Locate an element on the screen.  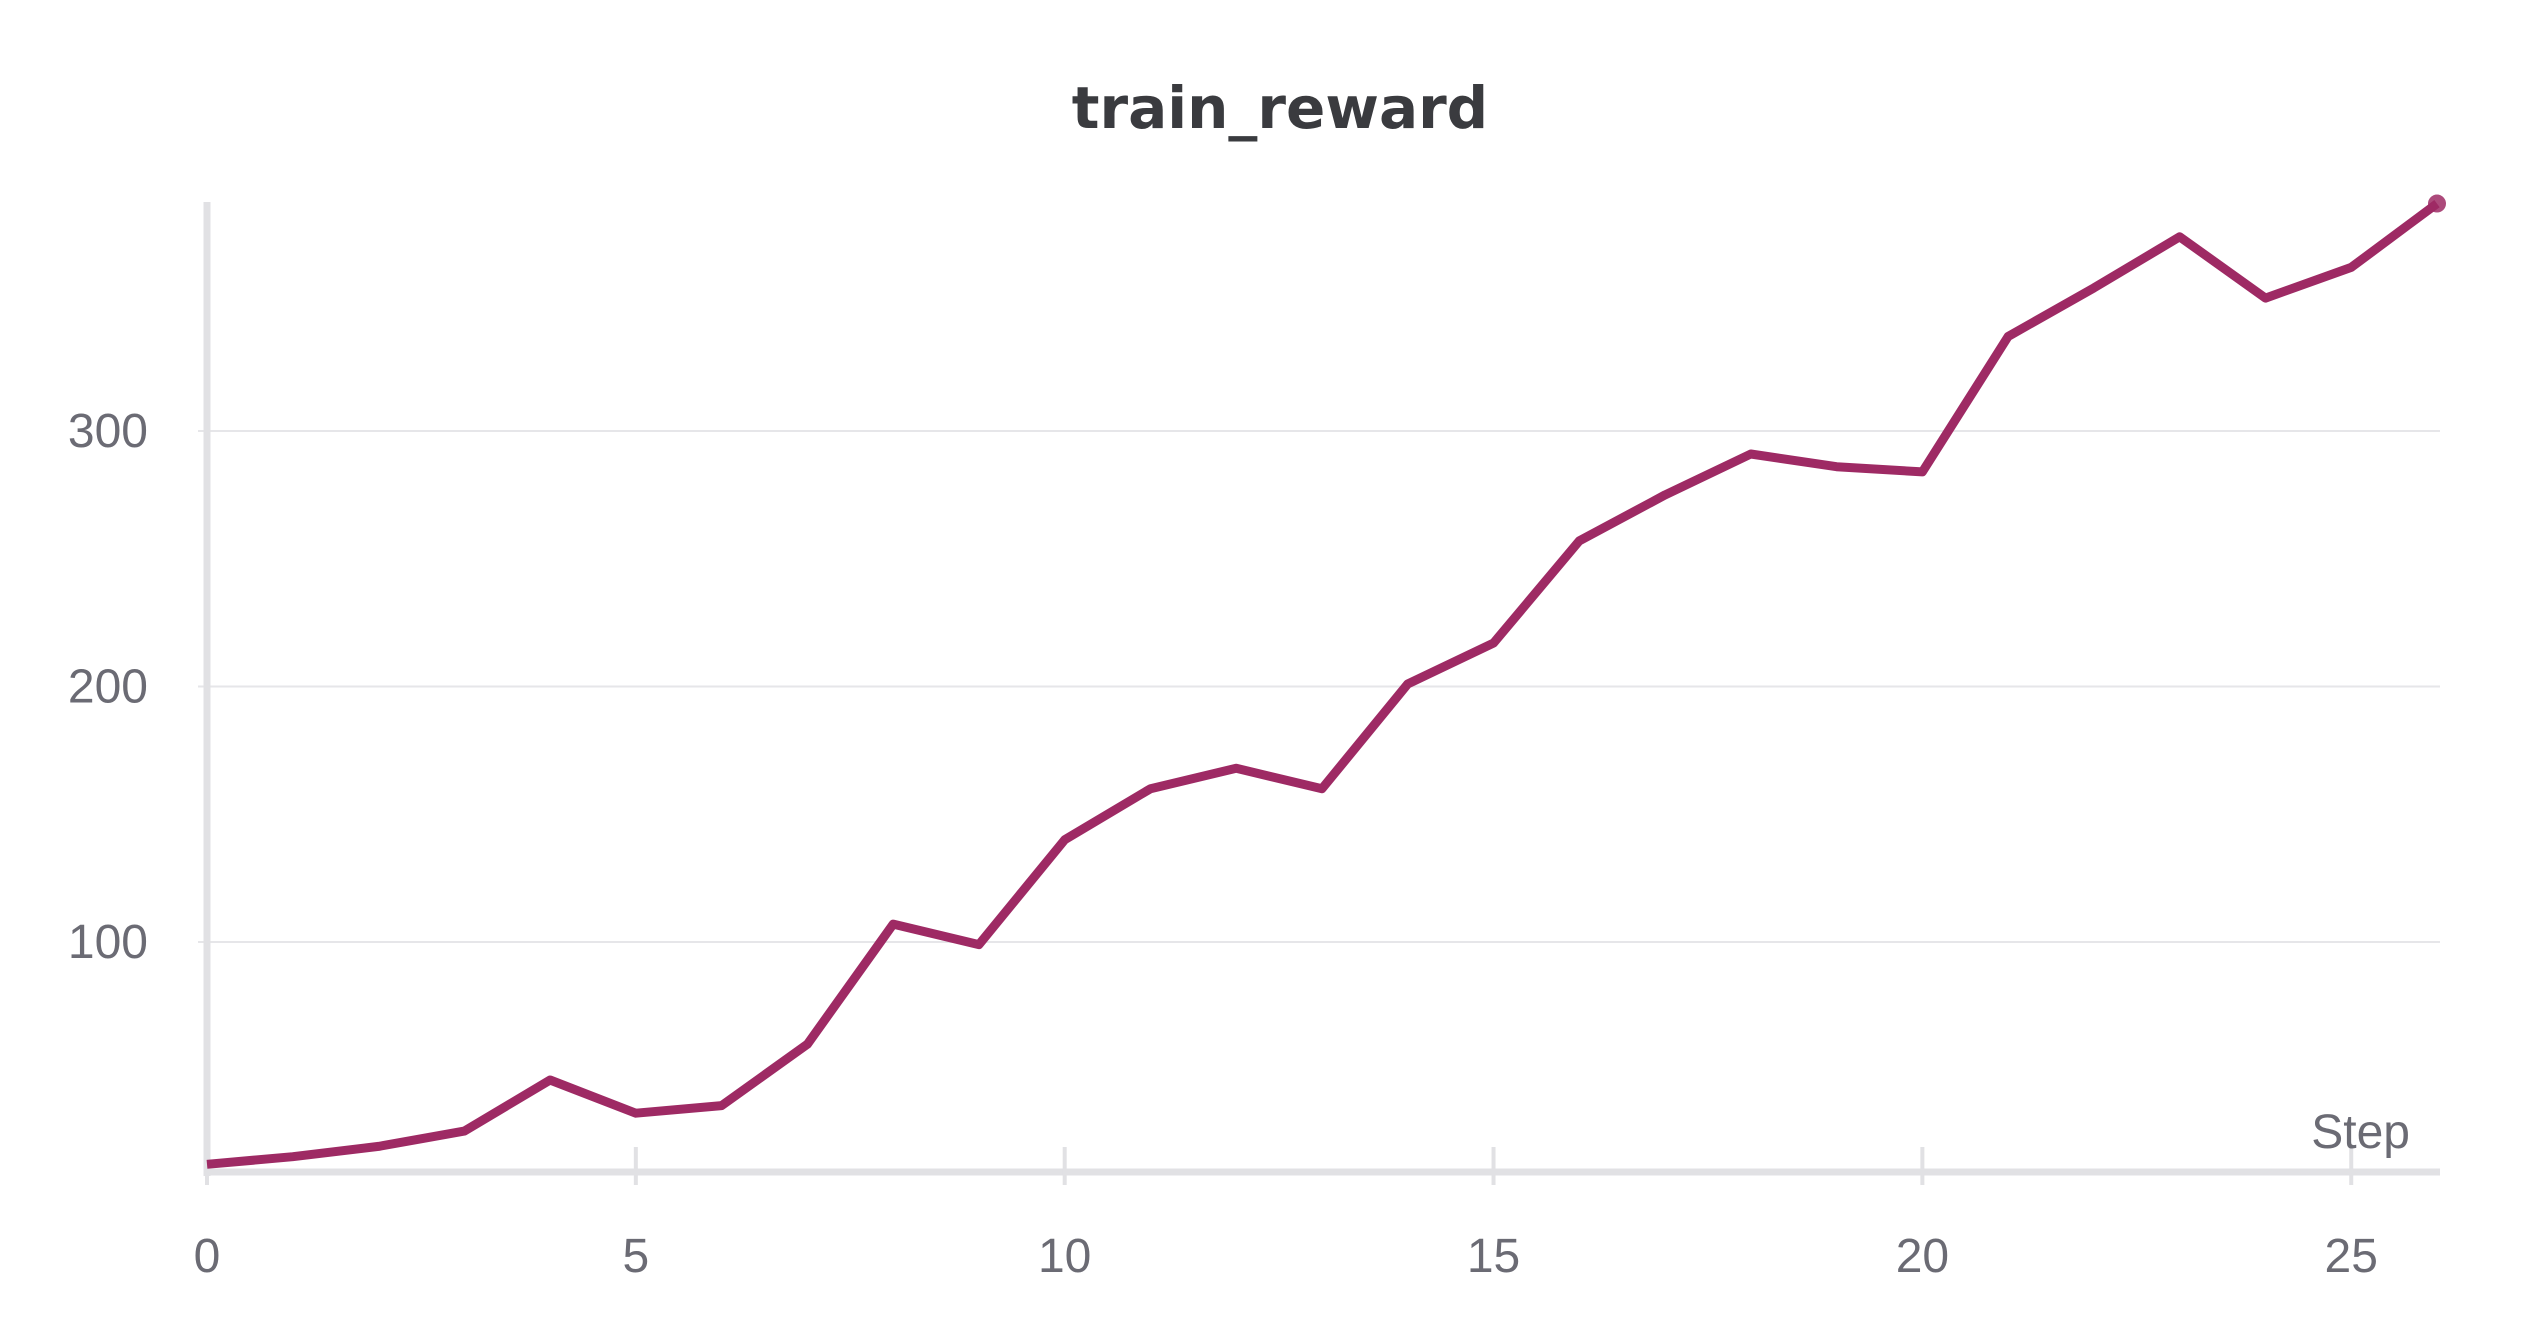
chart-title: train_reward is located at coordinates (1280, 108).